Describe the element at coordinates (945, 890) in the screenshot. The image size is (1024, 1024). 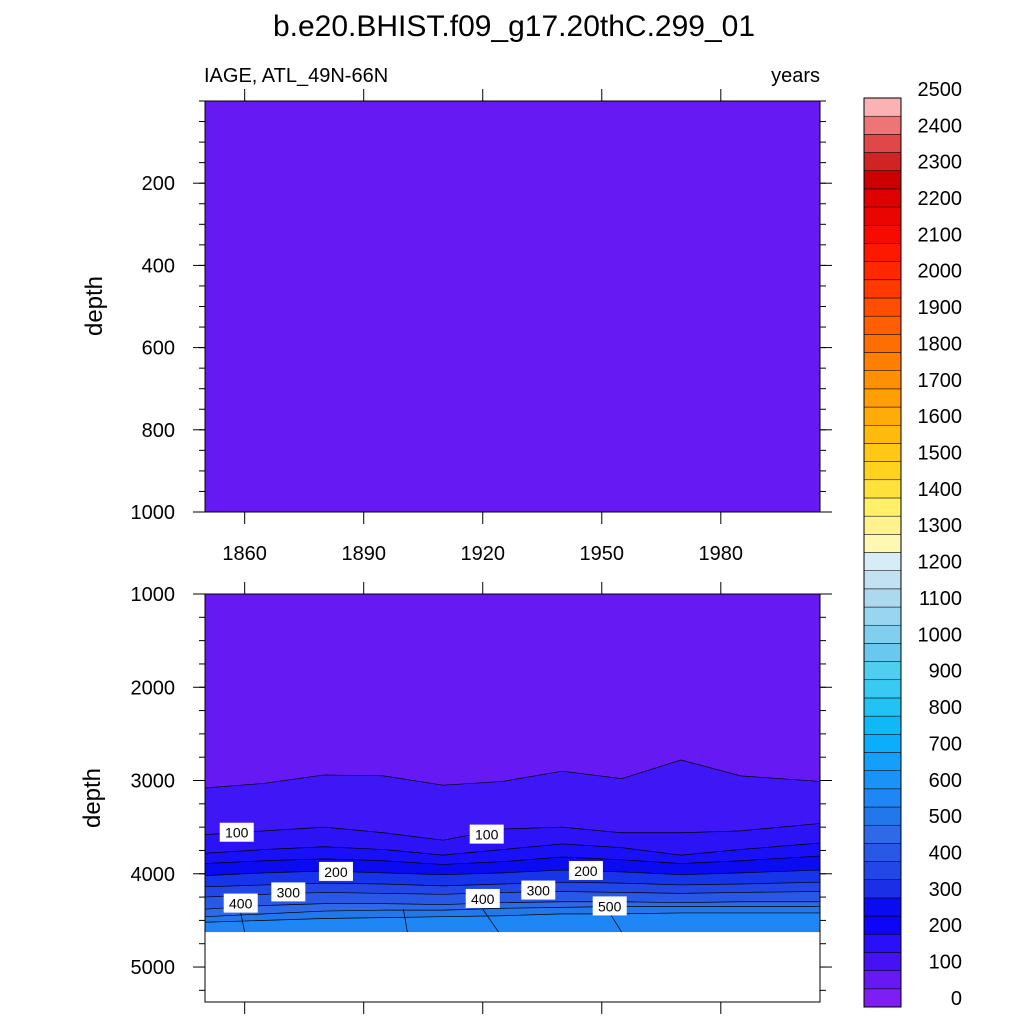
I see `colorbar-label: 300` at that location.